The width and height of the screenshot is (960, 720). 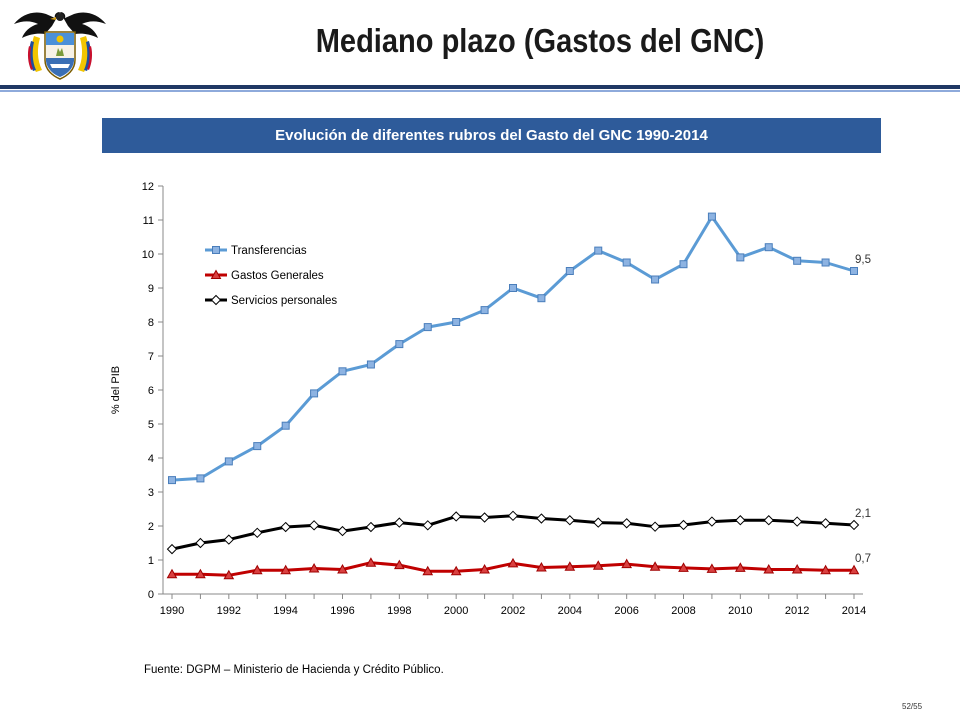 I want to click on x-tick-label: 2002, so click(x=513, y=611).